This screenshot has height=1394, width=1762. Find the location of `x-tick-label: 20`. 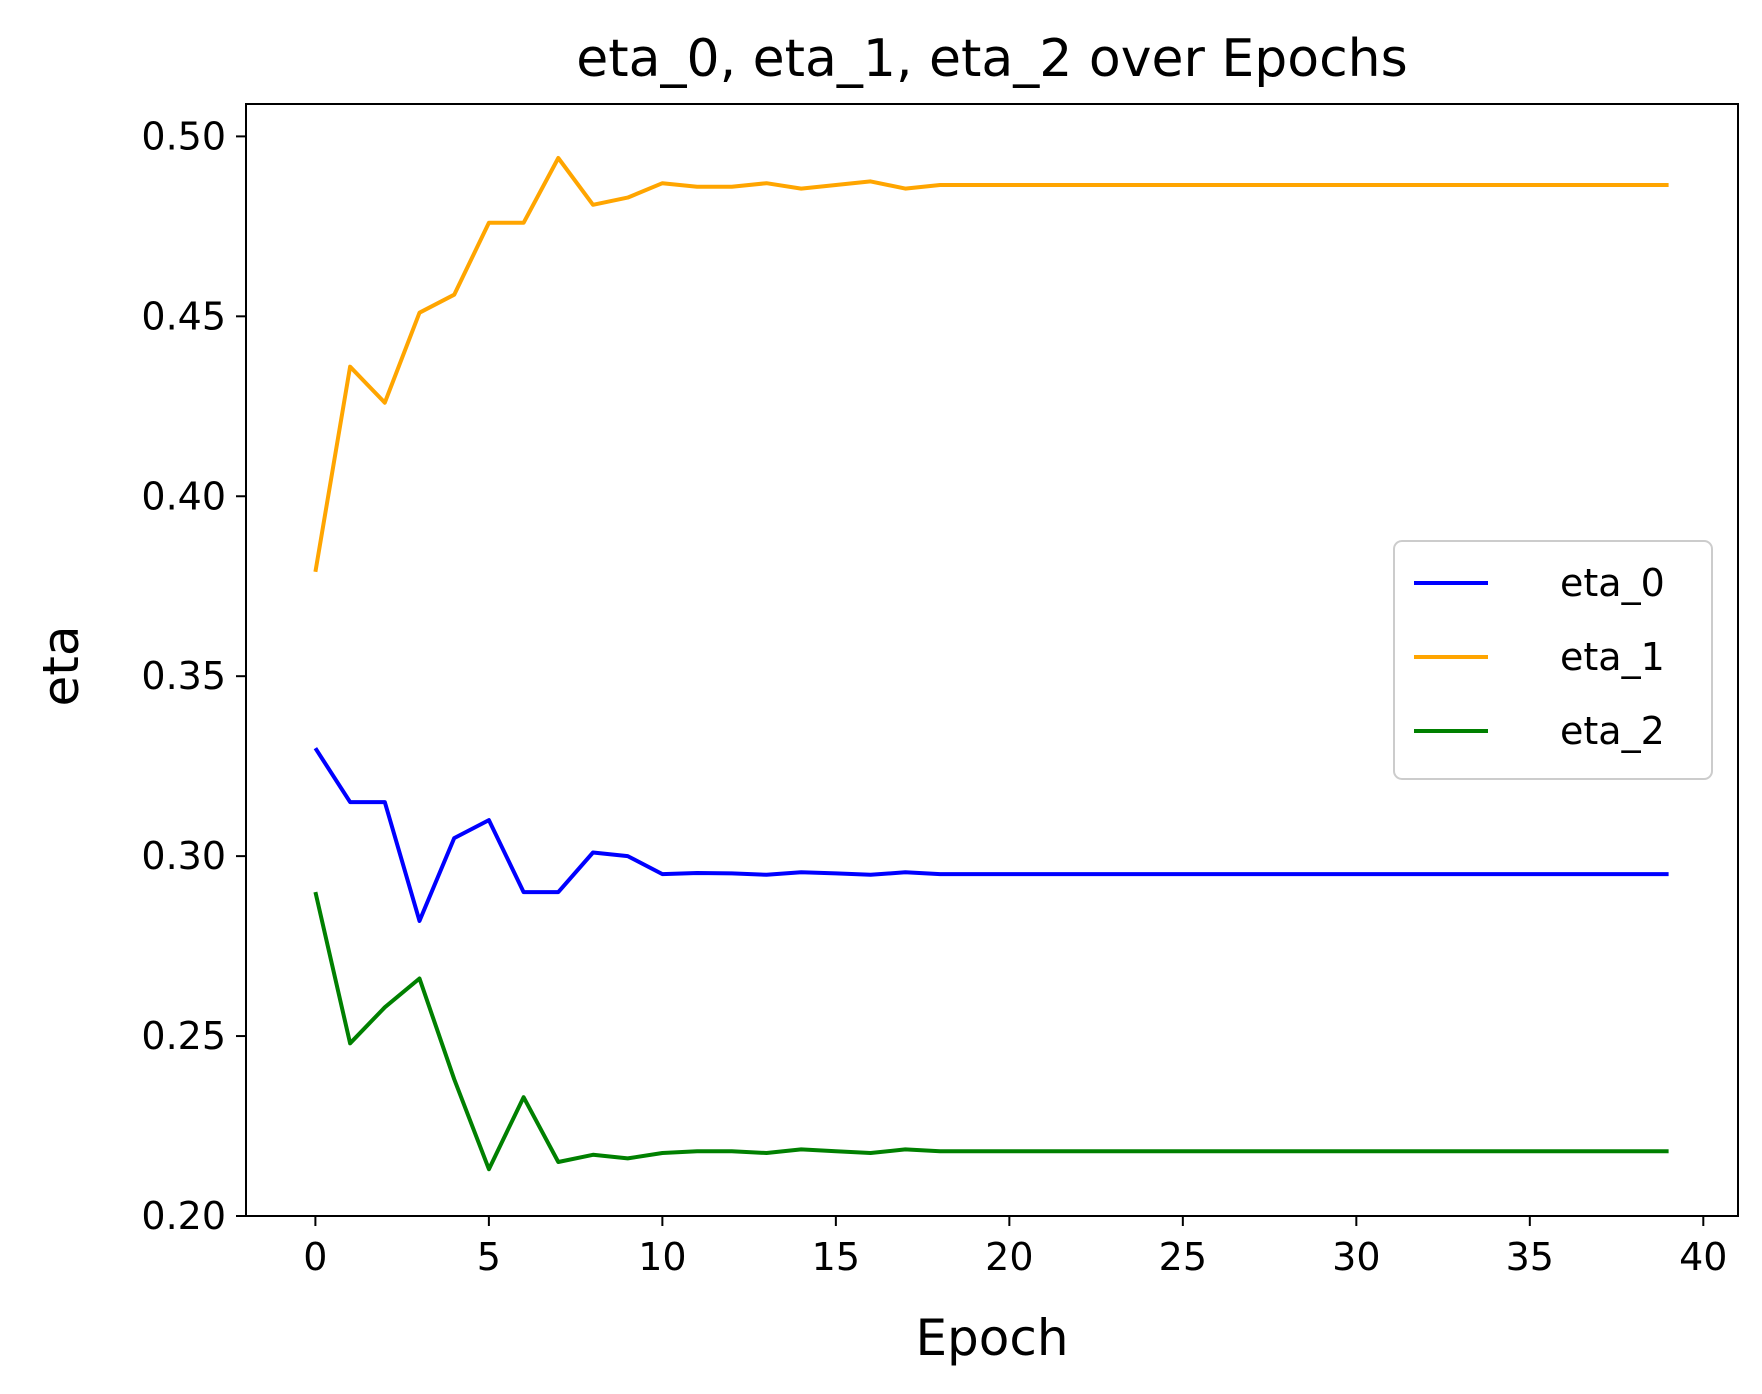

x-tick-label: 20 is located at coordinates (1009, 1257).